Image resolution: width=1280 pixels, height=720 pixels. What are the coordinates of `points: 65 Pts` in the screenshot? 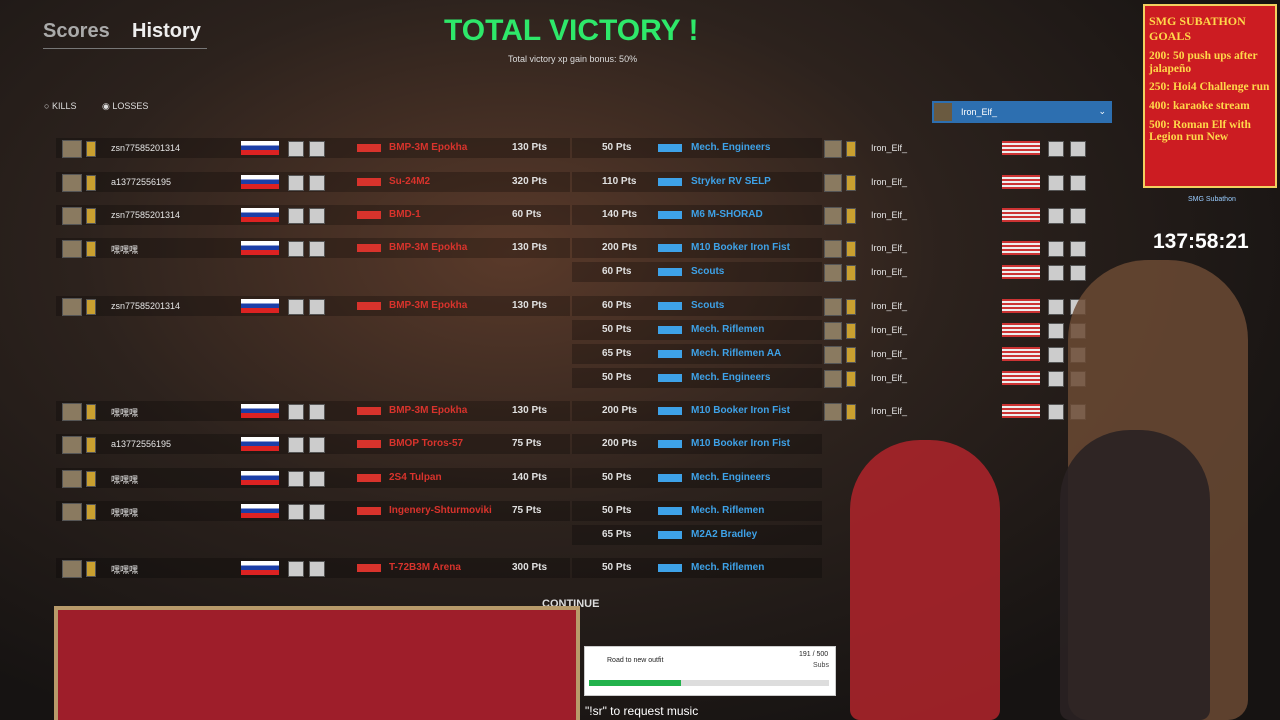 It's located at (617, 534).